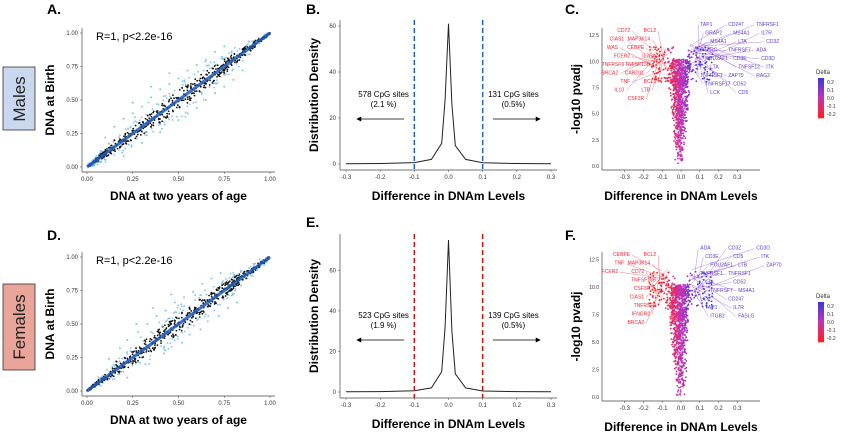 The height and width of the screenshot is (441, 850). Describe the element at coordinates (551, 406) in the screenshot. I see `x-tick-label: 0.3` at that location.